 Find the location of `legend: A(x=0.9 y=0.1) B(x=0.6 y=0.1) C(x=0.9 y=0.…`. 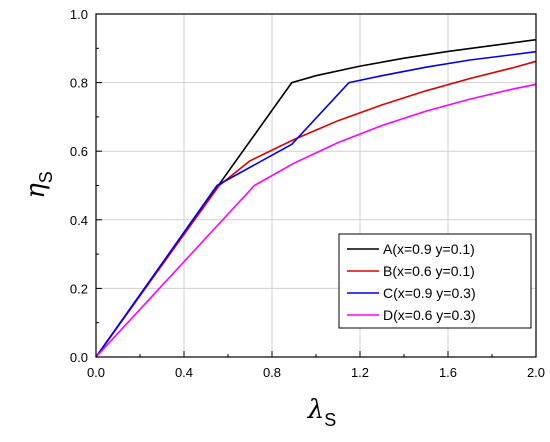

legend: A(x=0.9 y=0.1) B(x=0.6 y=0.1) C(x=0.9 y=0.… is located at coordinates (435, 281).